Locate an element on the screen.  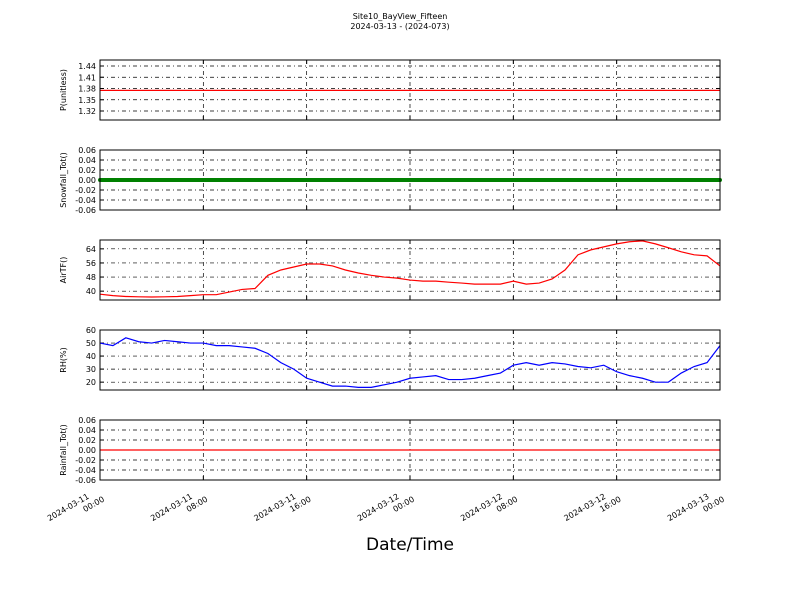
x-tick-label: 2024-03-1100:00 is located at coordinates (76, 509).